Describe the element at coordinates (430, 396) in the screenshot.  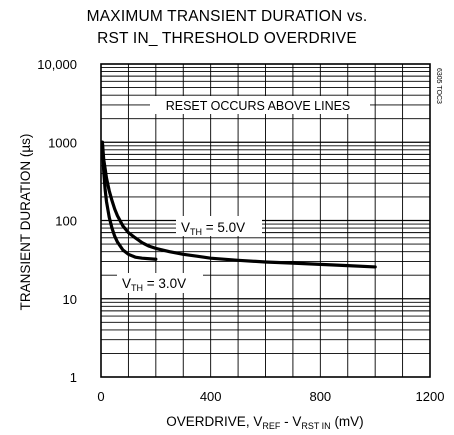
I see `x-tick-label: 1200` at that location.